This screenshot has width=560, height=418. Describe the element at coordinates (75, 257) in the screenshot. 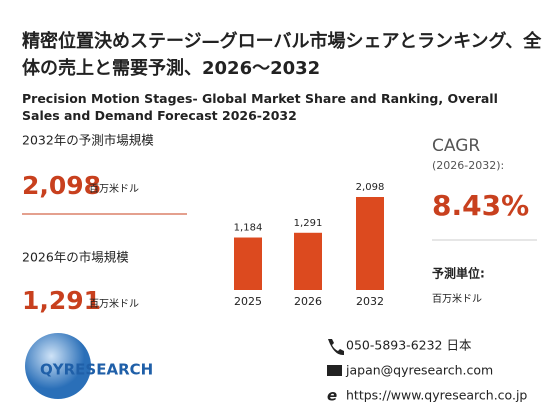

I see `current-label: 2026年の市場規模` at that location.